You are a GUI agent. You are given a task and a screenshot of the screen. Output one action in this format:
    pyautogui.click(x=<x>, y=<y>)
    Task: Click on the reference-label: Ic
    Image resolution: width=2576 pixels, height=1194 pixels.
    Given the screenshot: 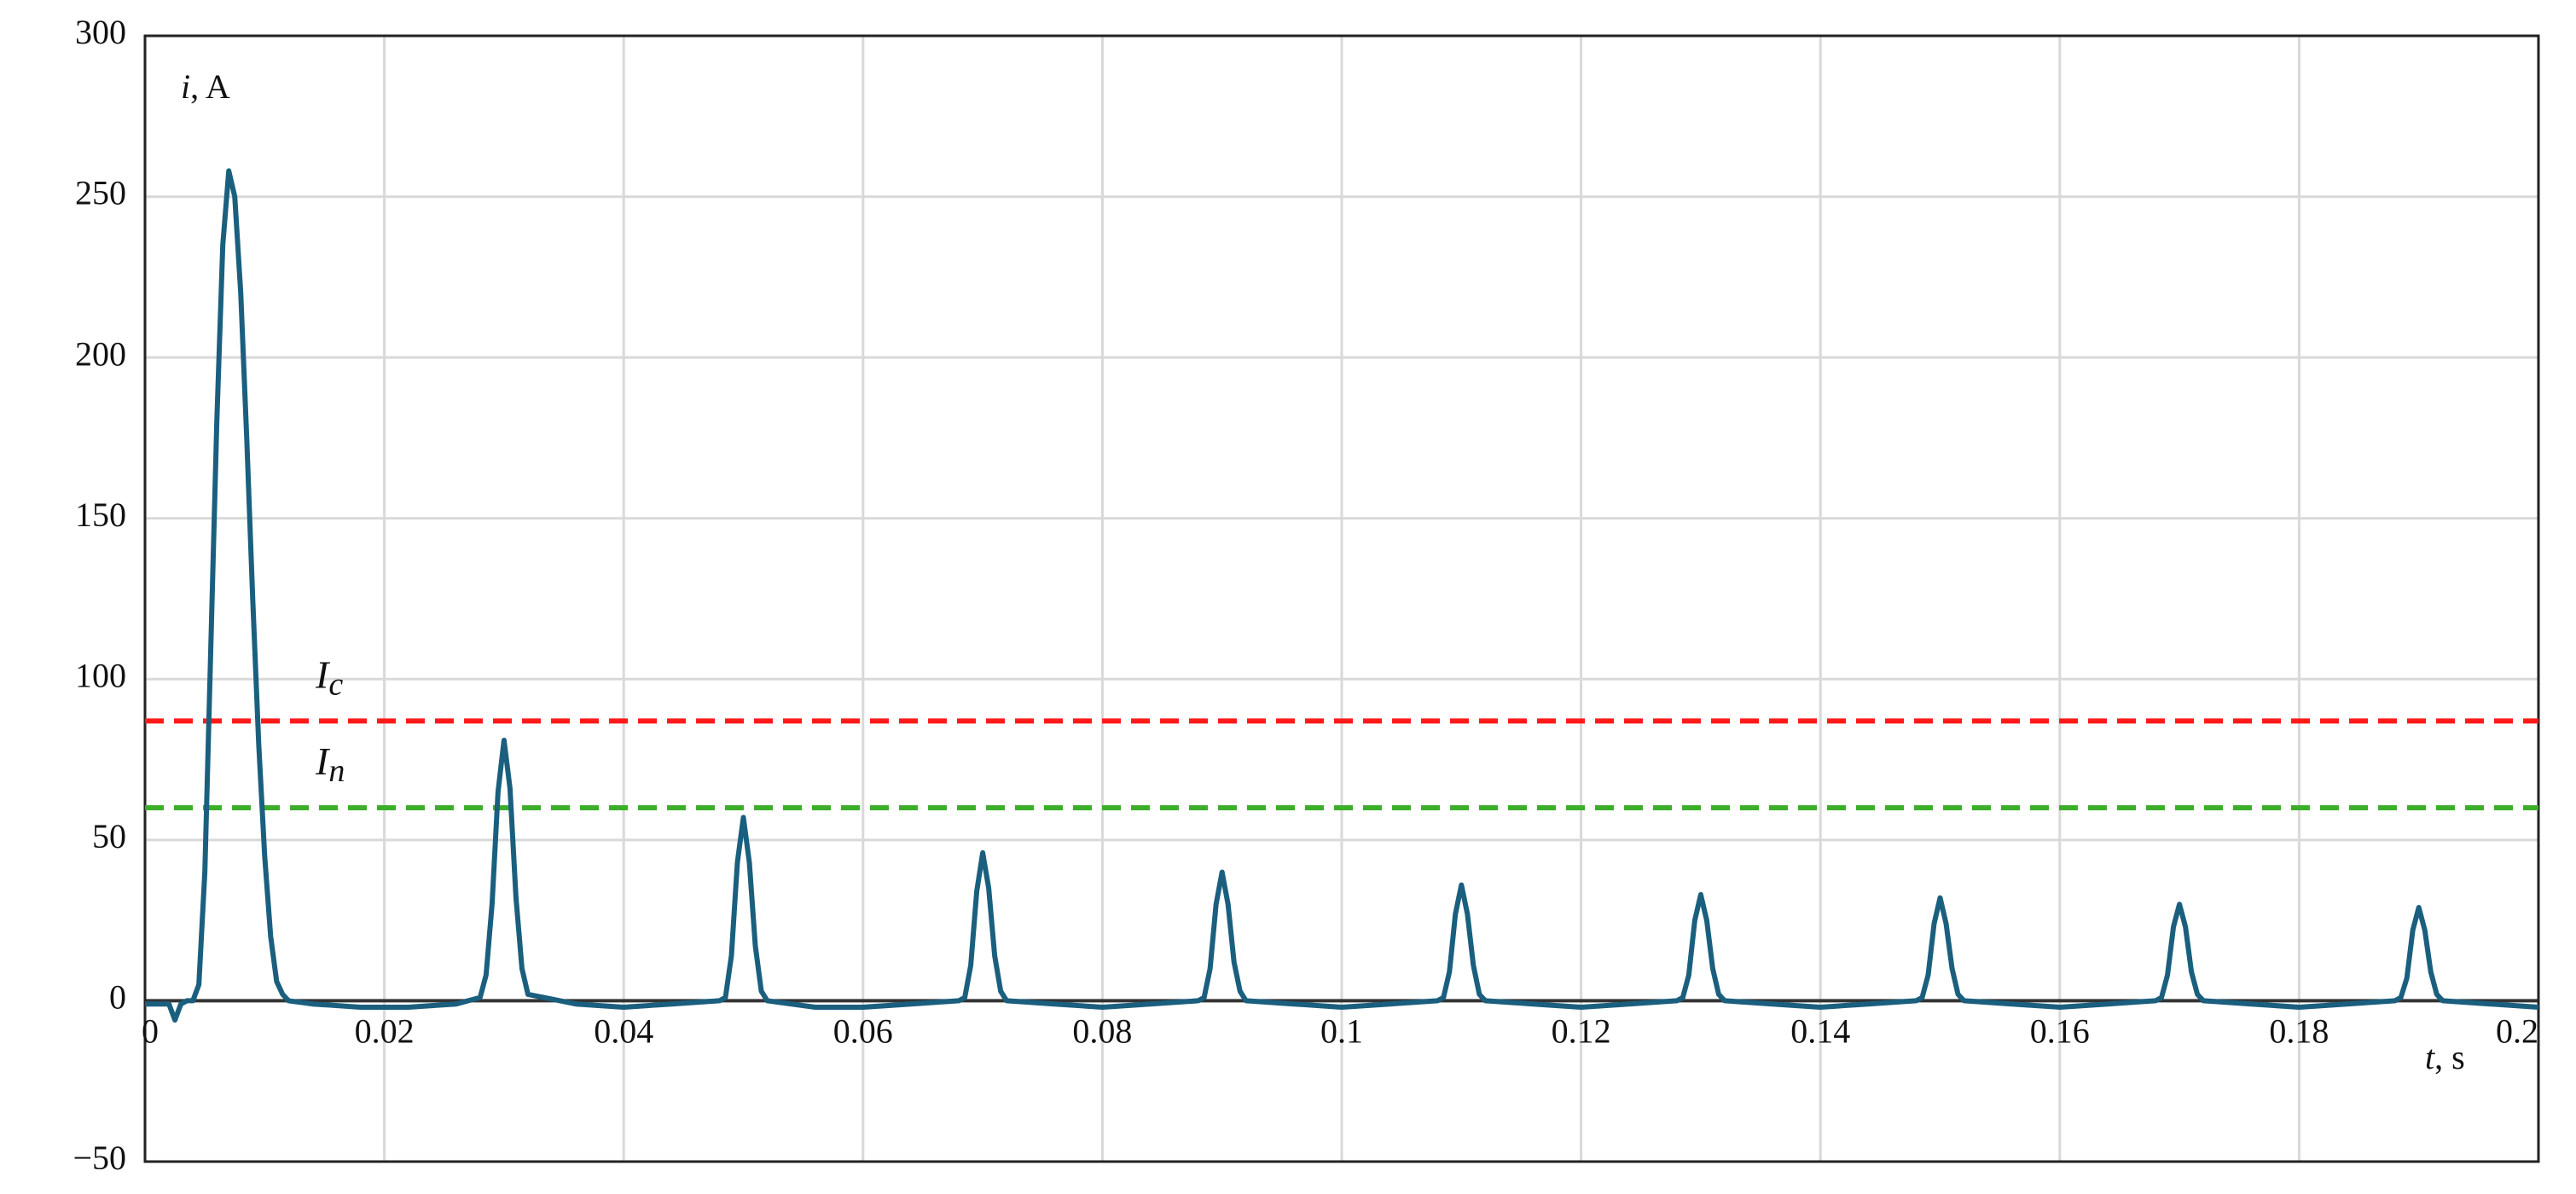 What is the action you would take?
    pyautogui.click(x=329, y=677)
    